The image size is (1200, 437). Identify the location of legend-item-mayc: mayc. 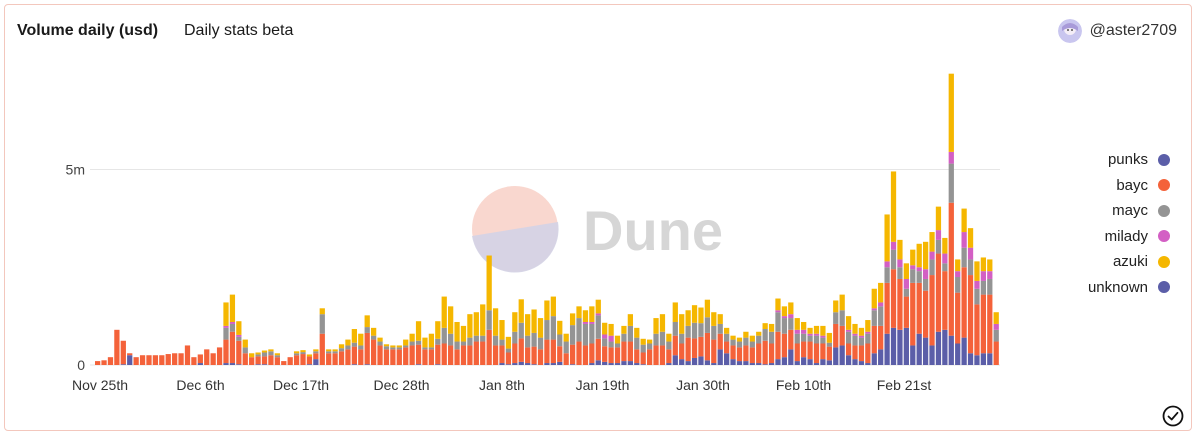
(1129, 211).